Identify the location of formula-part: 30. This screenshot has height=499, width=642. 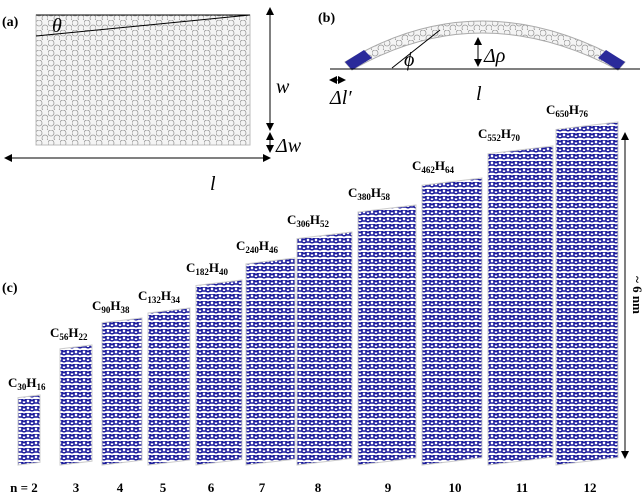
(22, 387).